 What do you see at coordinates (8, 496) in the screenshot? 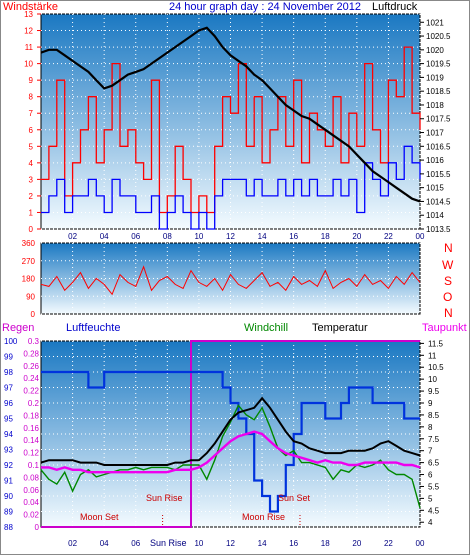
I see `humidity-tick-label: 90` at bounding box center [8, 496].